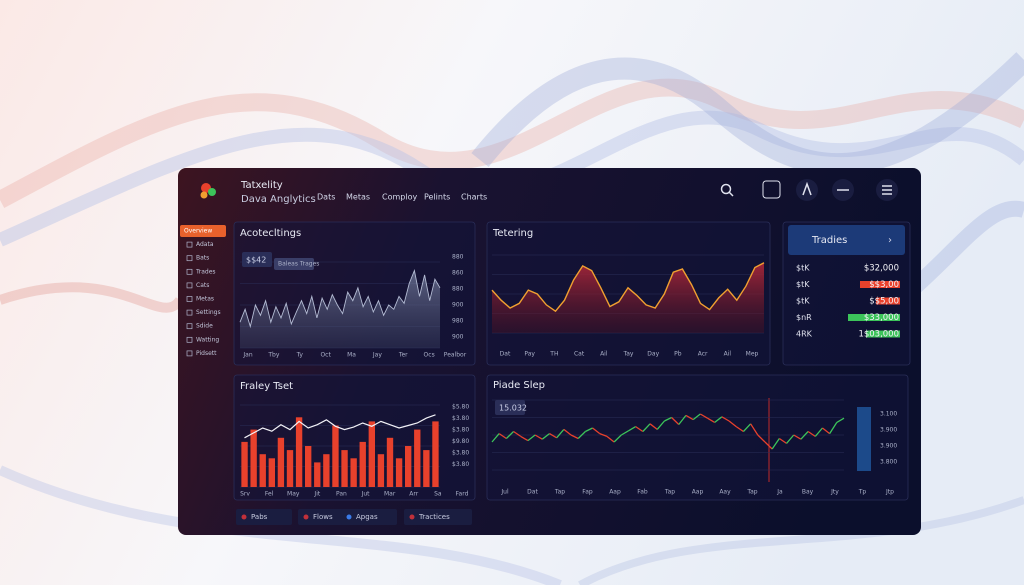  Describe the element at coordinates (358, 197) in the screenshot. I see `nav-item: Metas` at that location.